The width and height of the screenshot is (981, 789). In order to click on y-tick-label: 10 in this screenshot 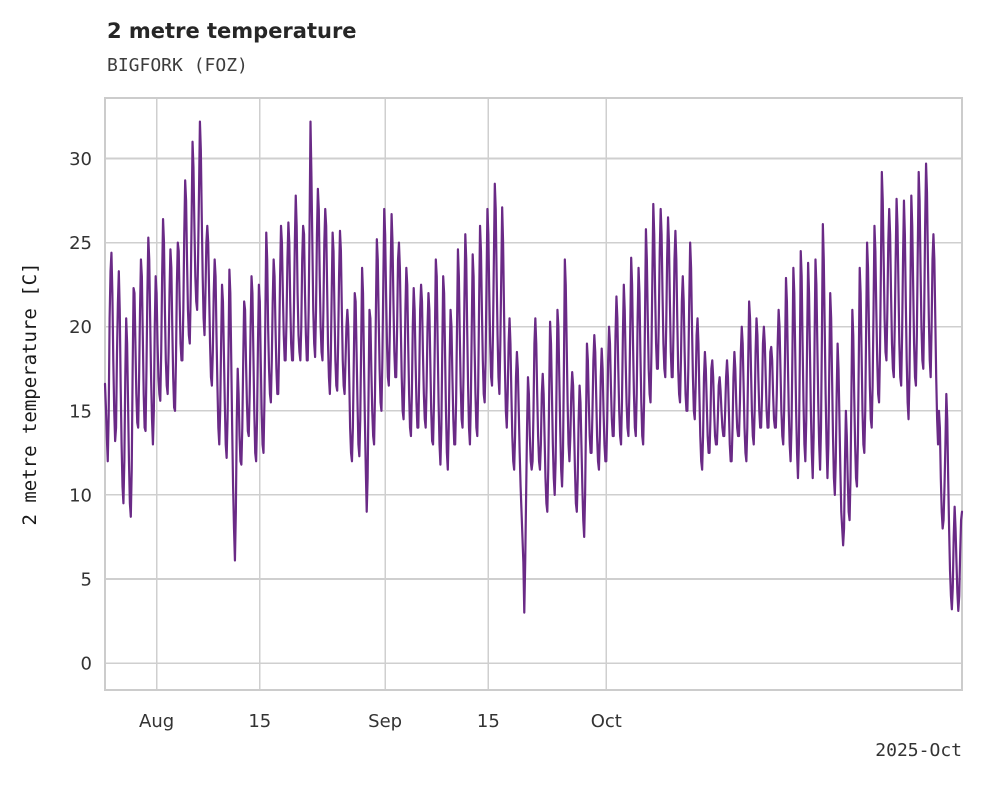, I will do `click(80, 495)`.